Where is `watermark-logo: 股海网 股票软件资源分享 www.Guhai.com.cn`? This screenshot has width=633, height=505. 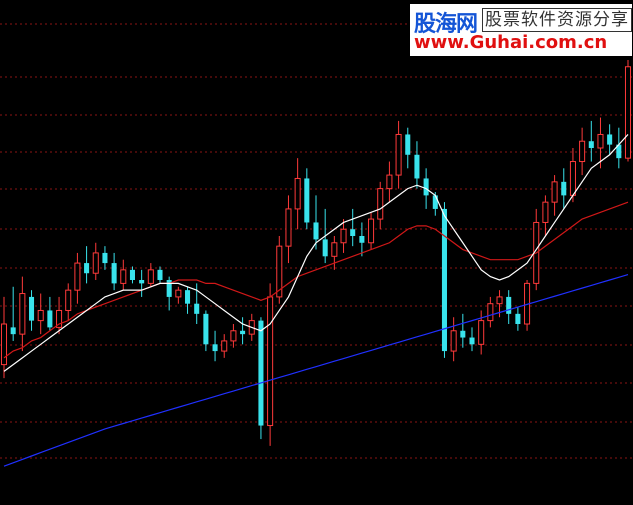
watermark-logo: 股海网 股票软件资源分享 www.Guhai.com.cn is located at coordinates (521, 30).